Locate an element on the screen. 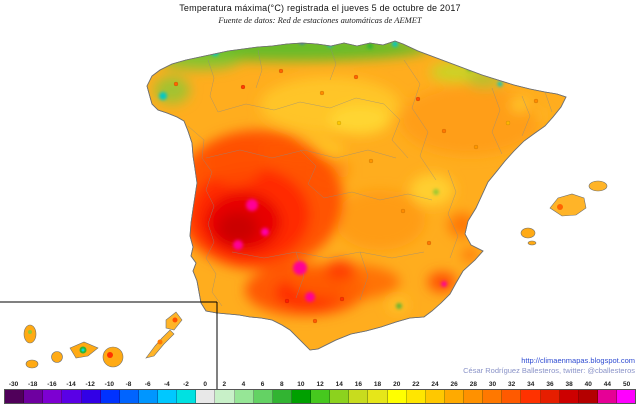  colorbar-label: 8 is located at coordinates (281, 384).